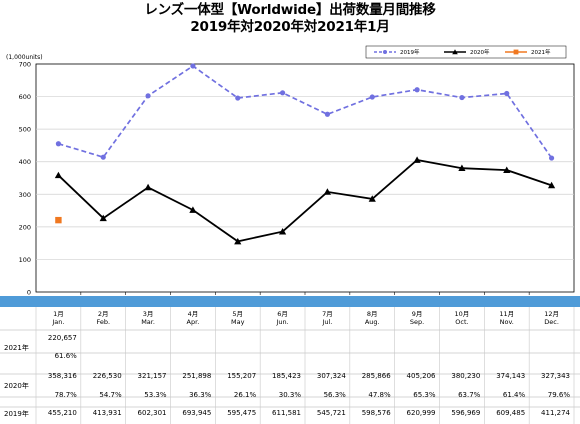 The image size is (580, 424). I want to click on table-cell: 307,324, so click(331, 376).